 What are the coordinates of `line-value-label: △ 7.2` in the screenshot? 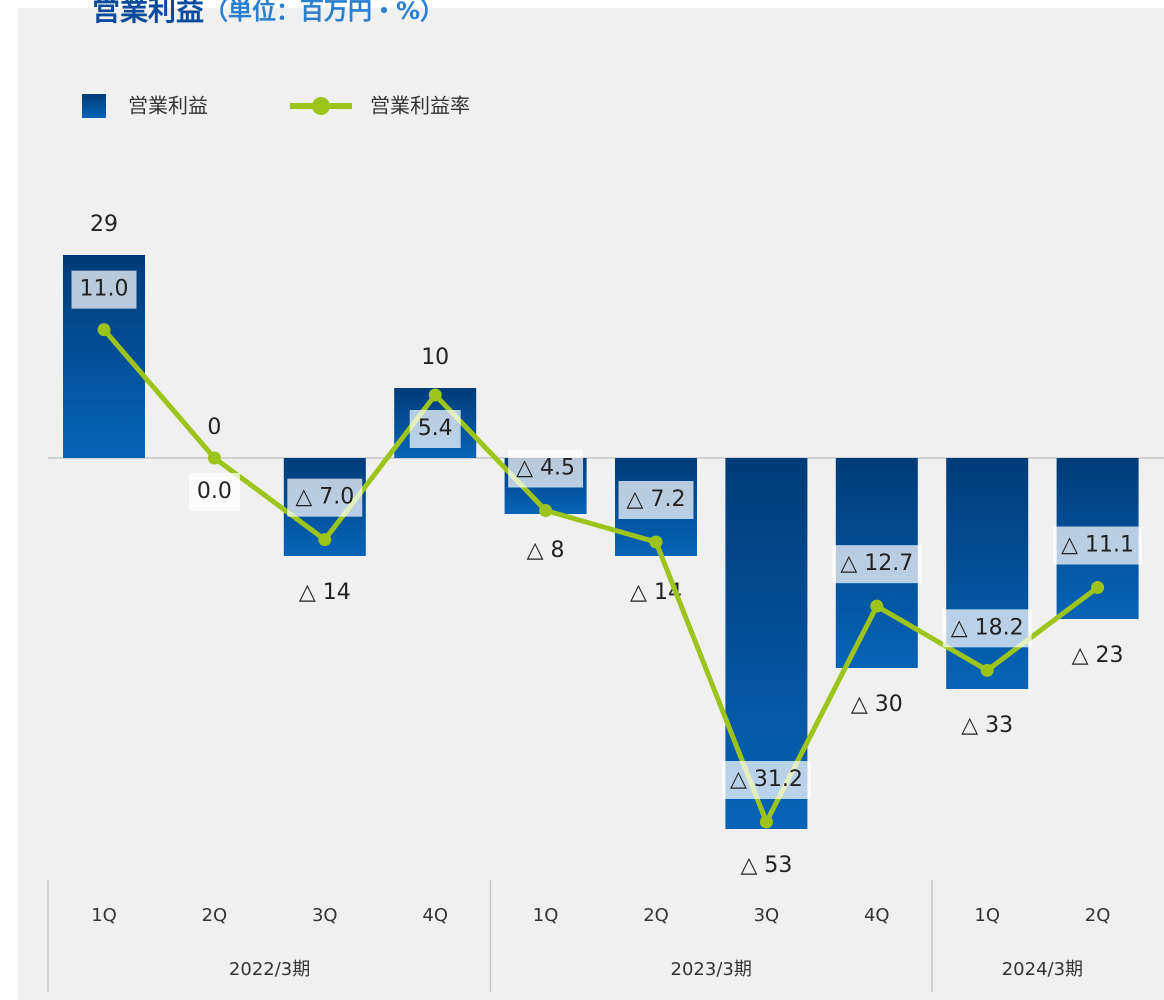 It's located at (656, 499).